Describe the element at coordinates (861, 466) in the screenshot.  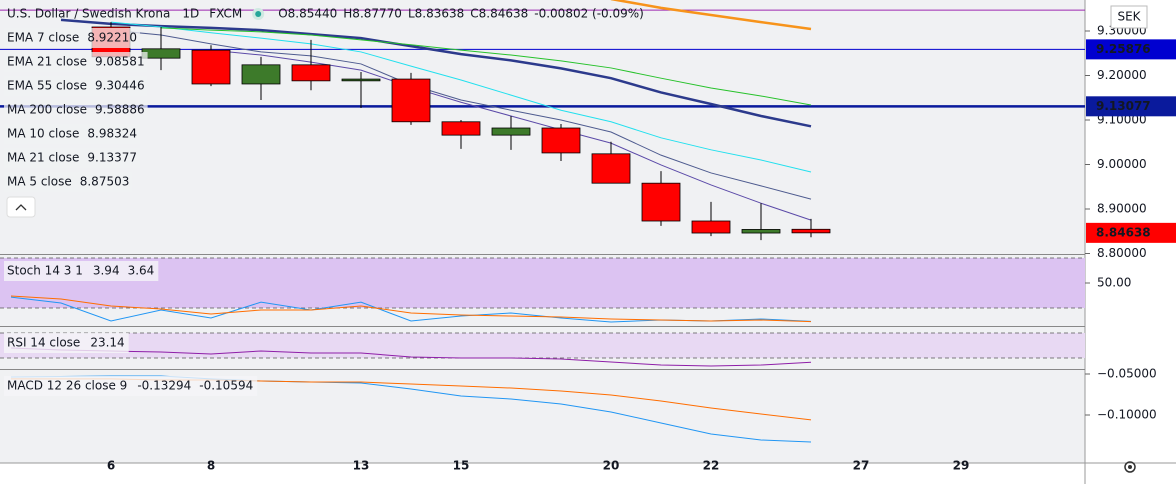
I see `x-tick-label: 27` at that location.